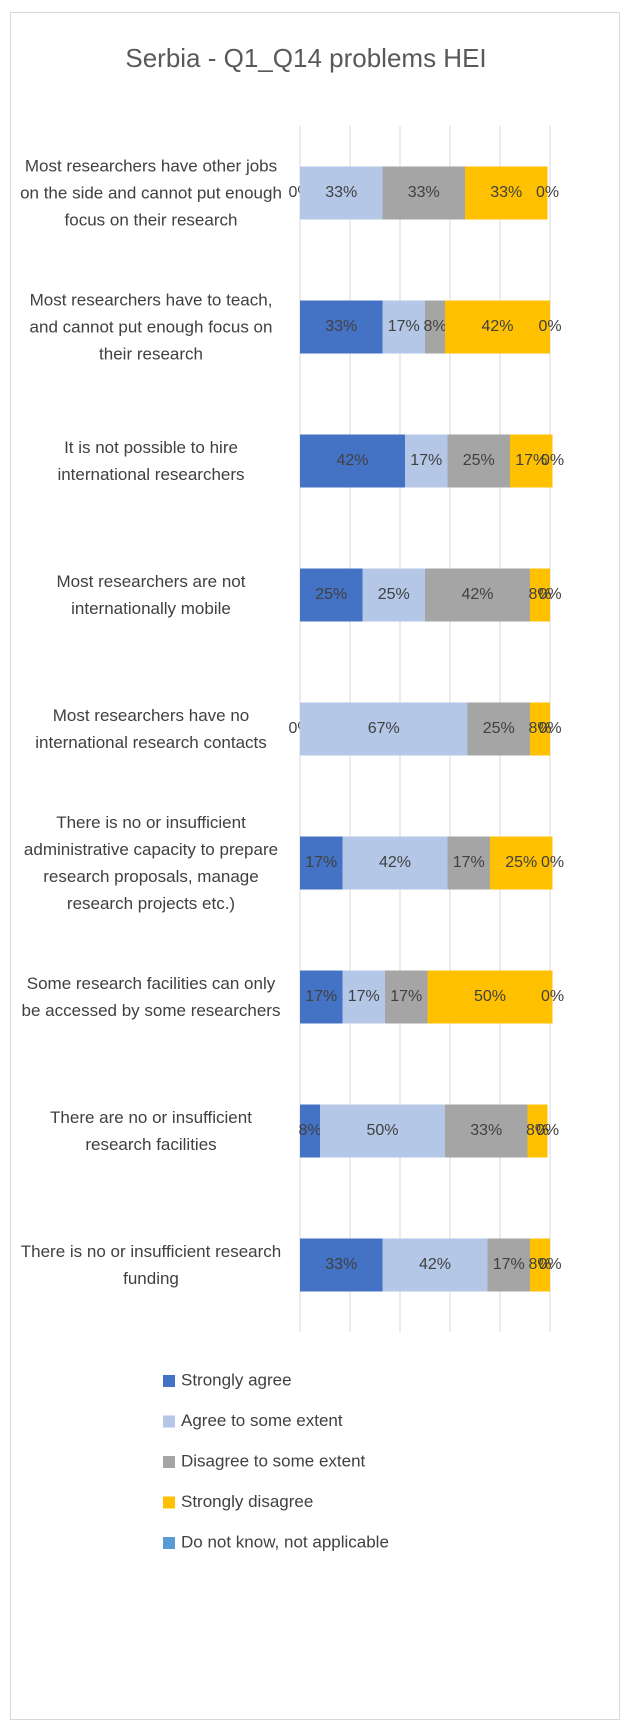 The width and height of the screenshot is (630, 1721). What do you see at coordinates (273, 1460) in the screenshot?
I see `legend-label: Disagree to some extent` at bounding box center [273, 1460].